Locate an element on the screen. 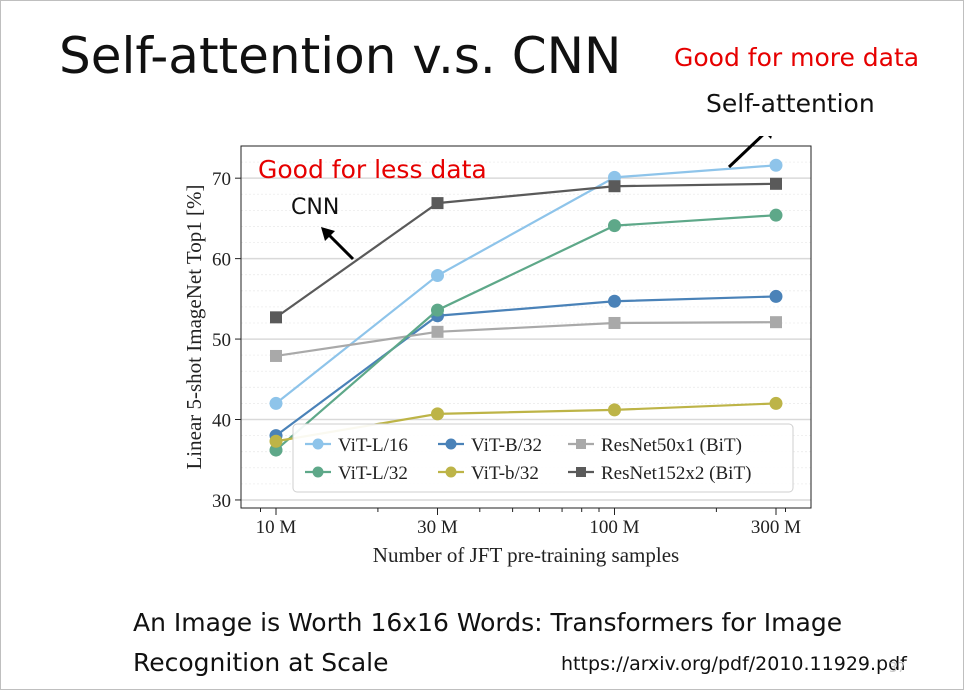 Image resolution: width=964 pixels, height=690 pixels. x-tick-label: 300 M is located at coordinates (776, 527).